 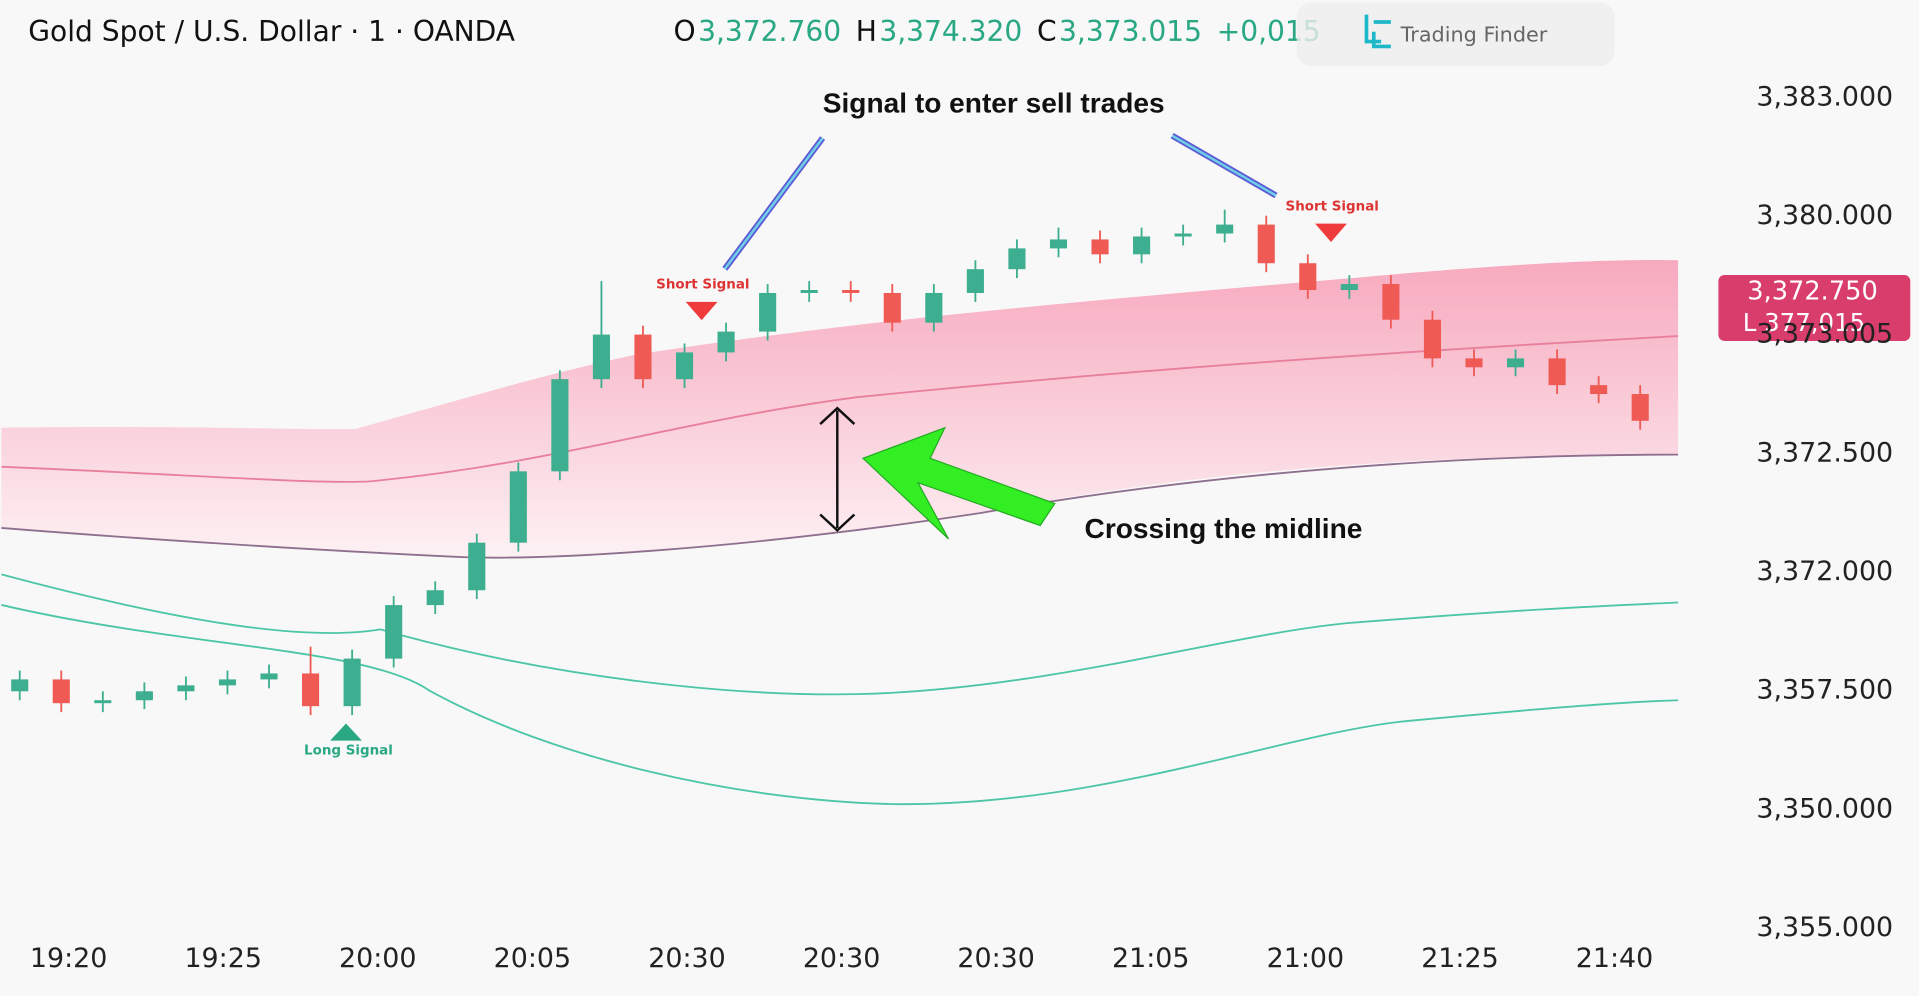 I want to click on ohlc-key: C, so click(x=1047, y=31).